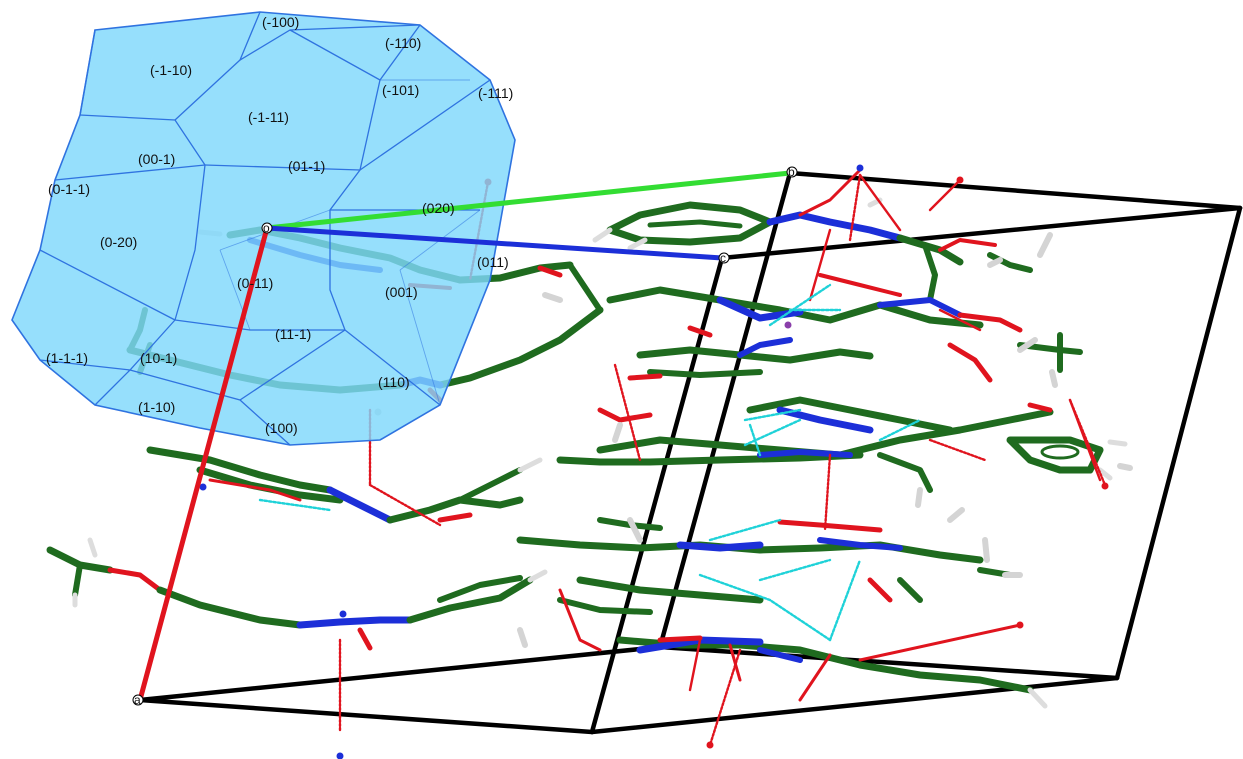 The image size is (1243, 759). What do you see at coordinates (495, 93) in the screenshot?
I see `face-label: (-111)` at bounding box center [495, 93].